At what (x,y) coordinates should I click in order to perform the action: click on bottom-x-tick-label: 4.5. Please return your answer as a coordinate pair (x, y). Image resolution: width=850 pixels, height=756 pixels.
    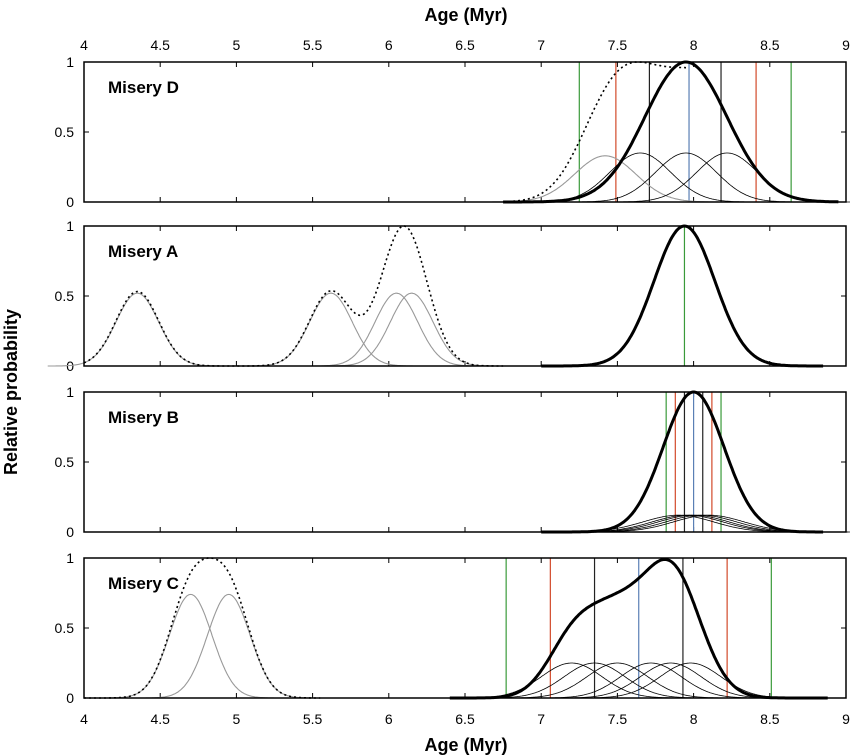
    Looking at the image, I should click on (160, 719).